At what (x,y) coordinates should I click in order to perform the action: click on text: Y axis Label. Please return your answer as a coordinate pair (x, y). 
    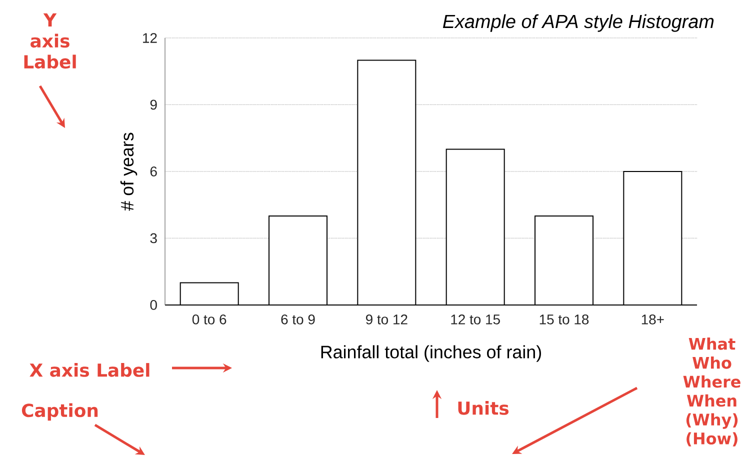
    Looking at the image, I should click on (50, 41).